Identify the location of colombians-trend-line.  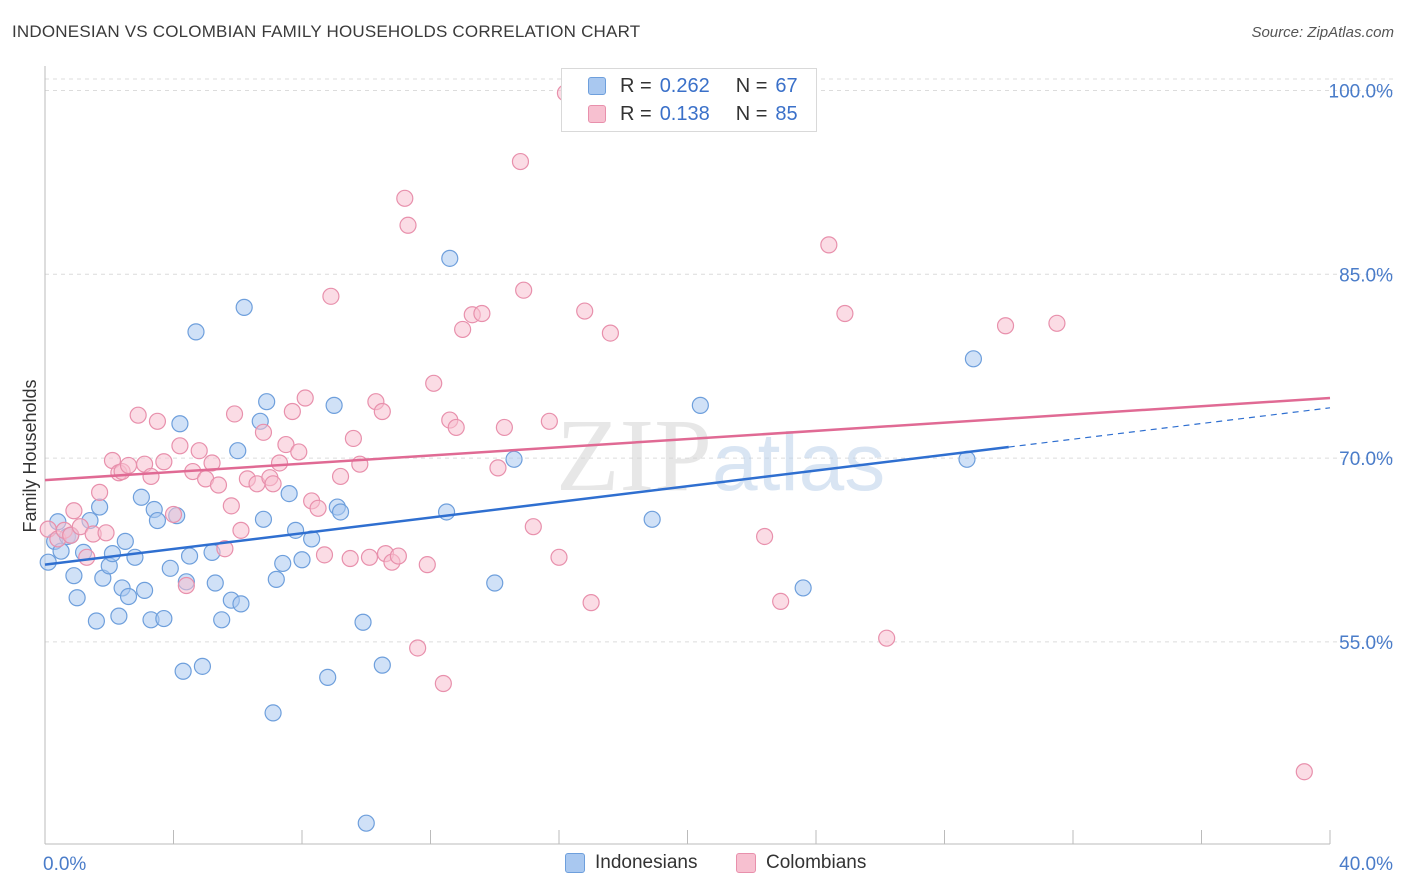
(687, 439).